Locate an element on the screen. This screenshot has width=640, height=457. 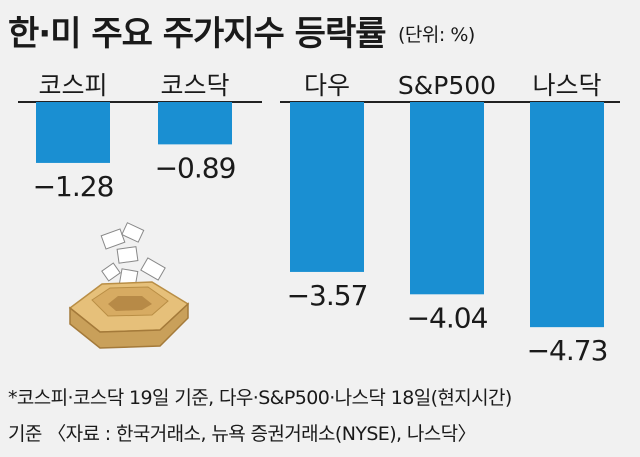
category-labels: 코스피 코스닥 다우 S&P500 나스닥 is located at coordinates (319, 85).